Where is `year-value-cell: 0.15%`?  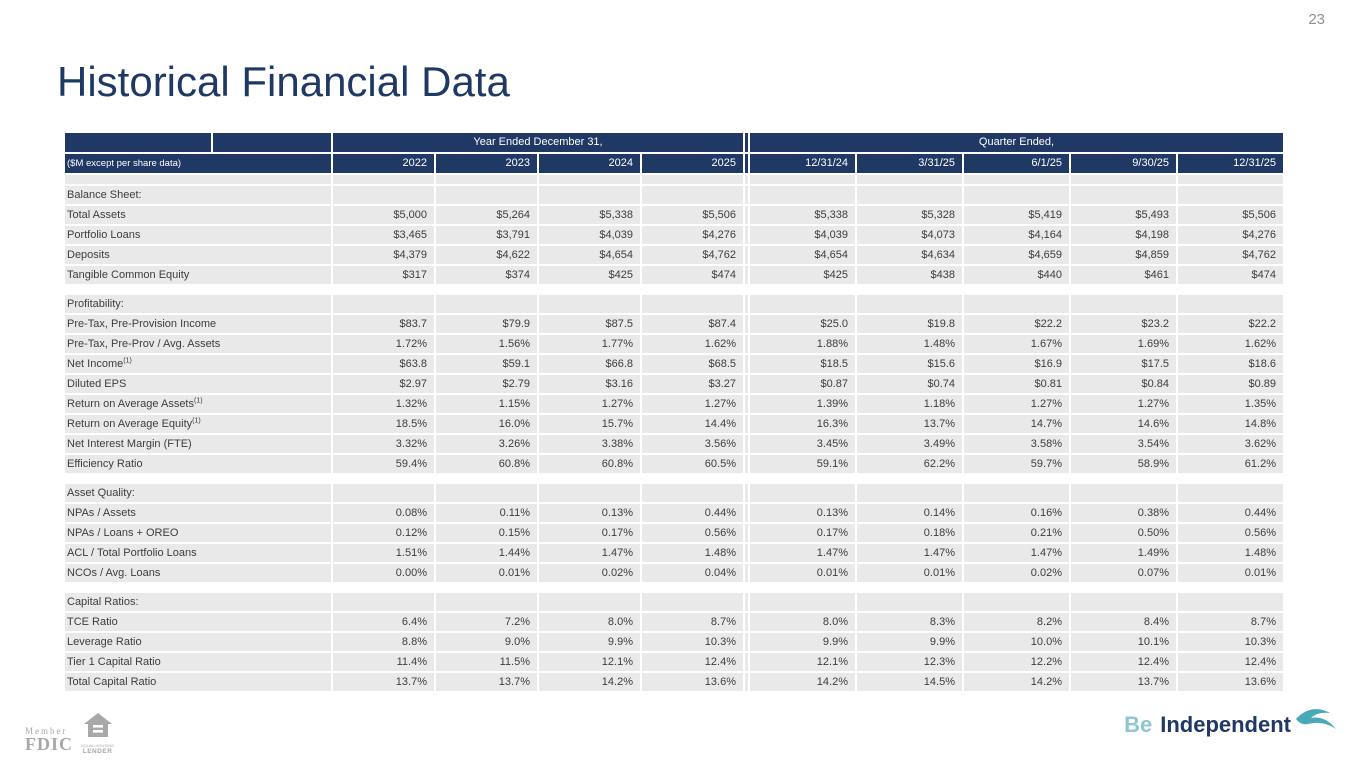 year-value-cell: 0.15% is located at coordinates (486, 533).